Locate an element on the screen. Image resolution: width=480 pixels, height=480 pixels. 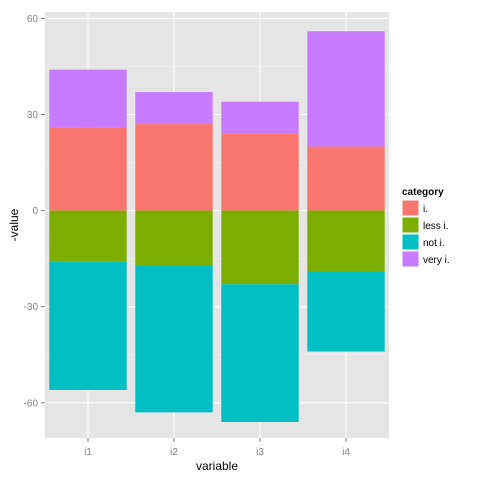
legend-label: i. is located at coordinates (425, 209).